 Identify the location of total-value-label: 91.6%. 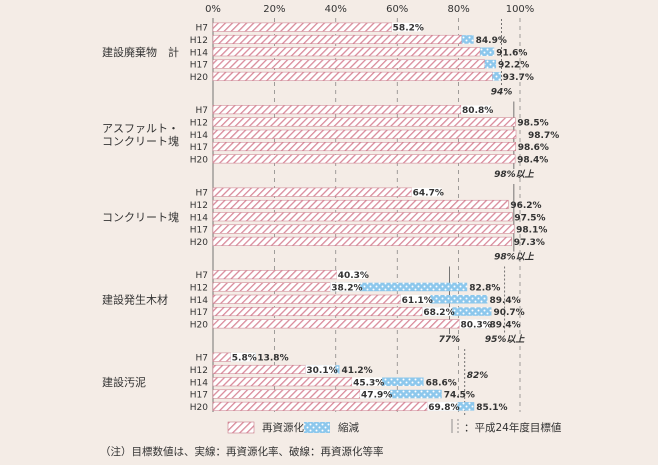
(511, 53).